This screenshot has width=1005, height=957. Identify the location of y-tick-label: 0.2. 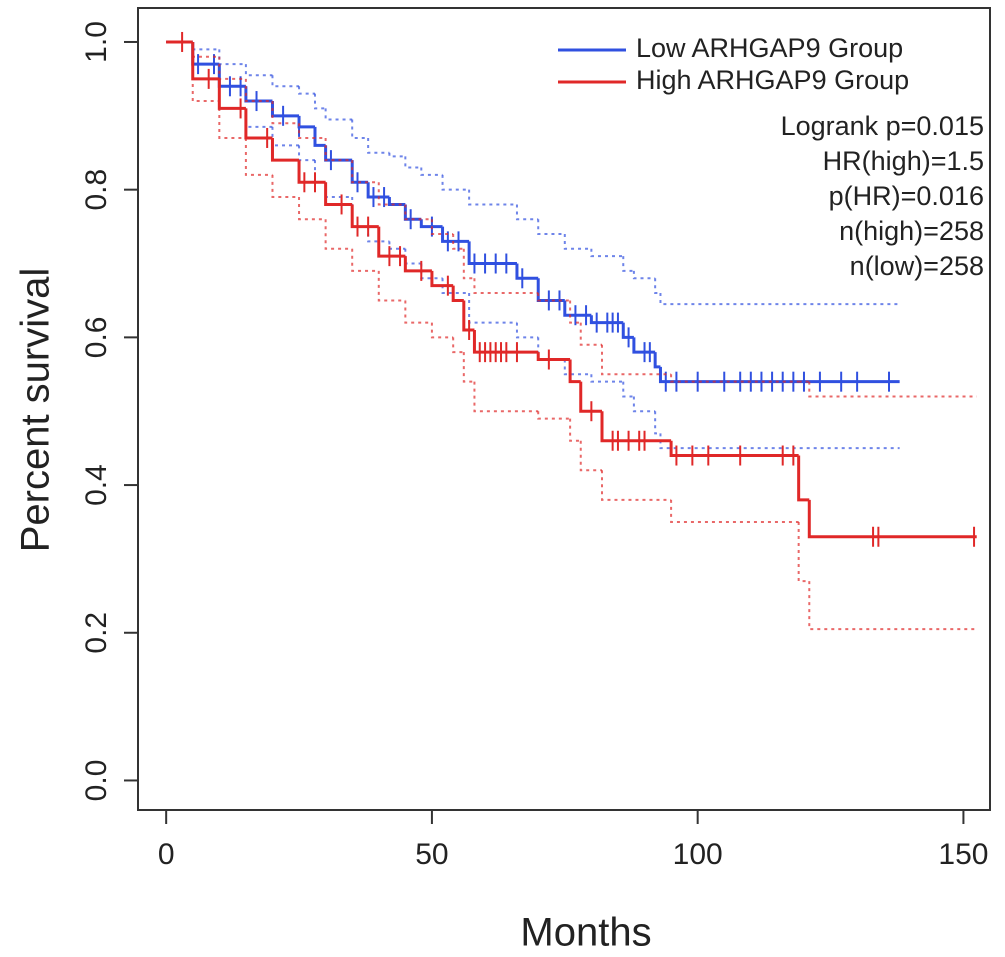
(96, 633).